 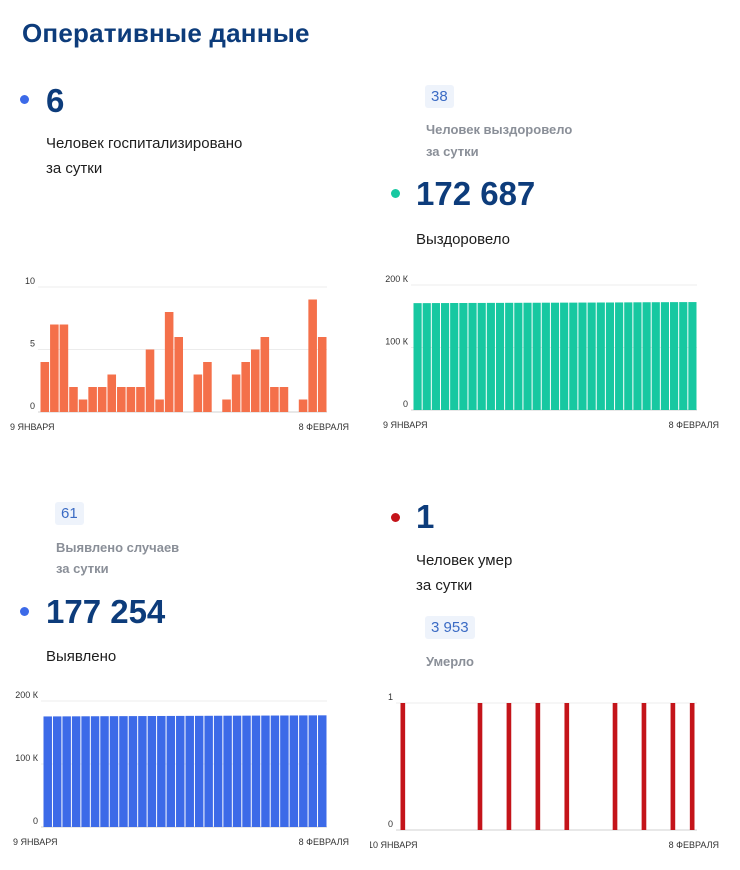 What do you see at coordinates (74, 168) in the screenshot?
I see `hospitalized-label-2: за сутки` at bounding box center [74, 168].